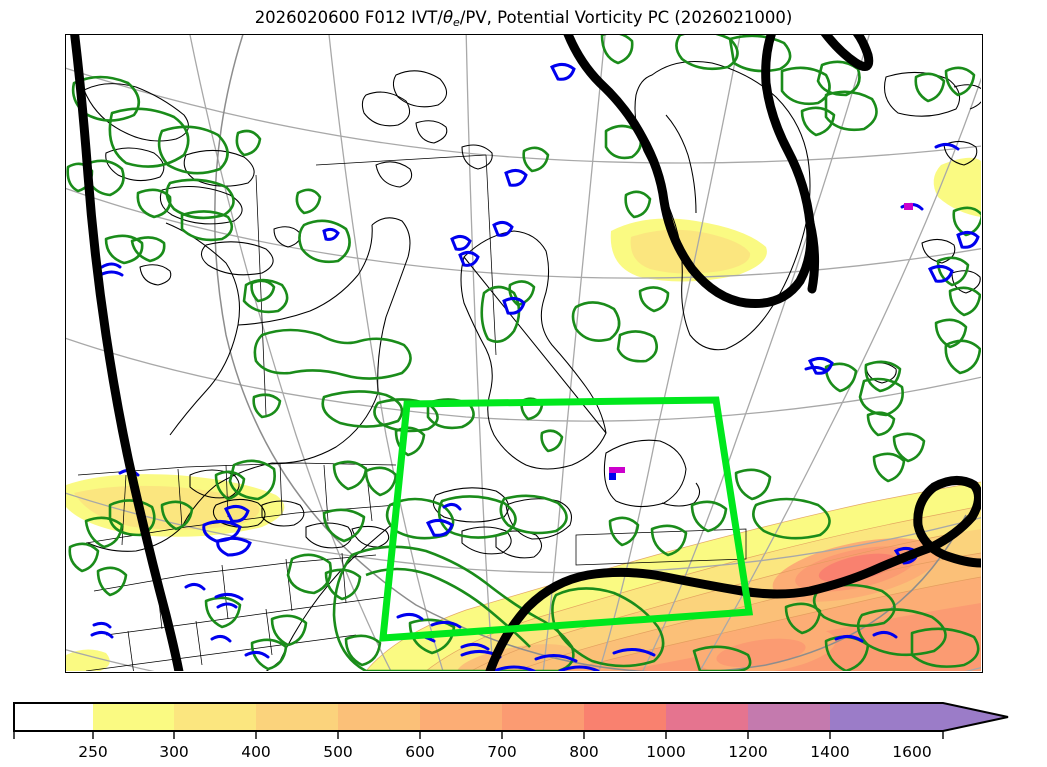 Image resolution: width=1047 pixels, height=767 pixels. I want to click on colorbar-ticks, so click(478, 735).